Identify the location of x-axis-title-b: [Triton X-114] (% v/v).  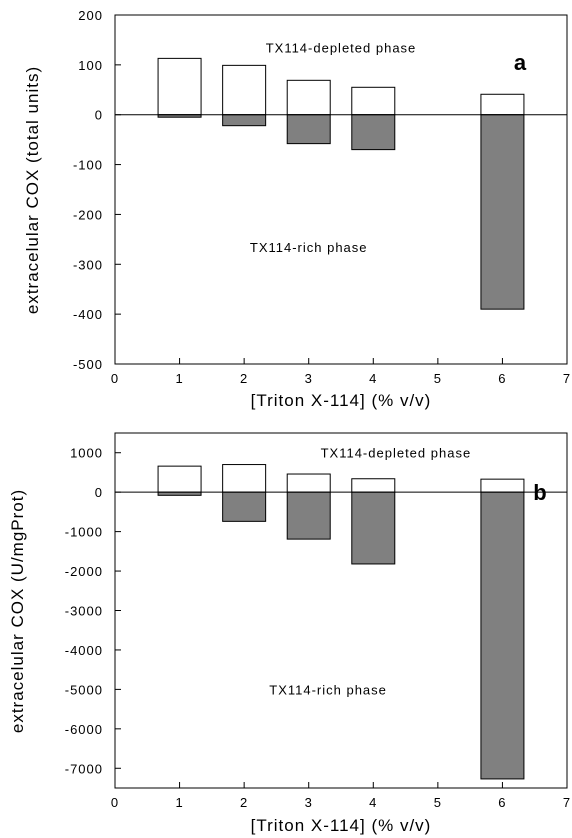
(341, 825).